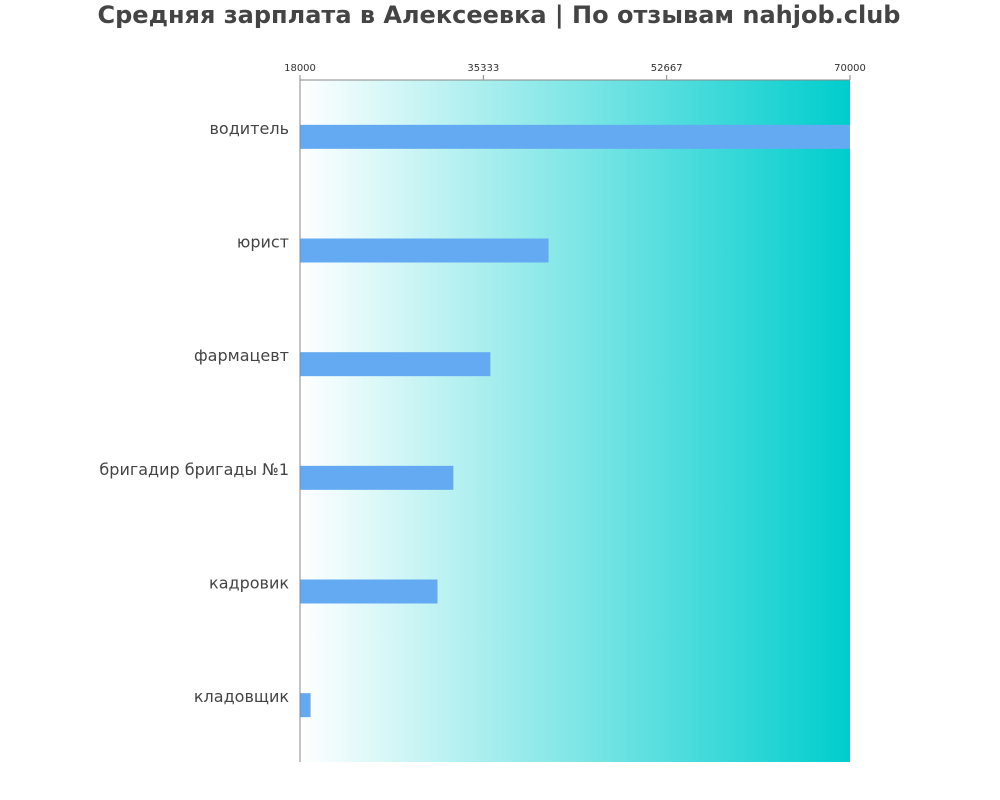 The height and width of the screenshot is (800, 1000). I want to click on category-label: кадровик, so click(249, 583).